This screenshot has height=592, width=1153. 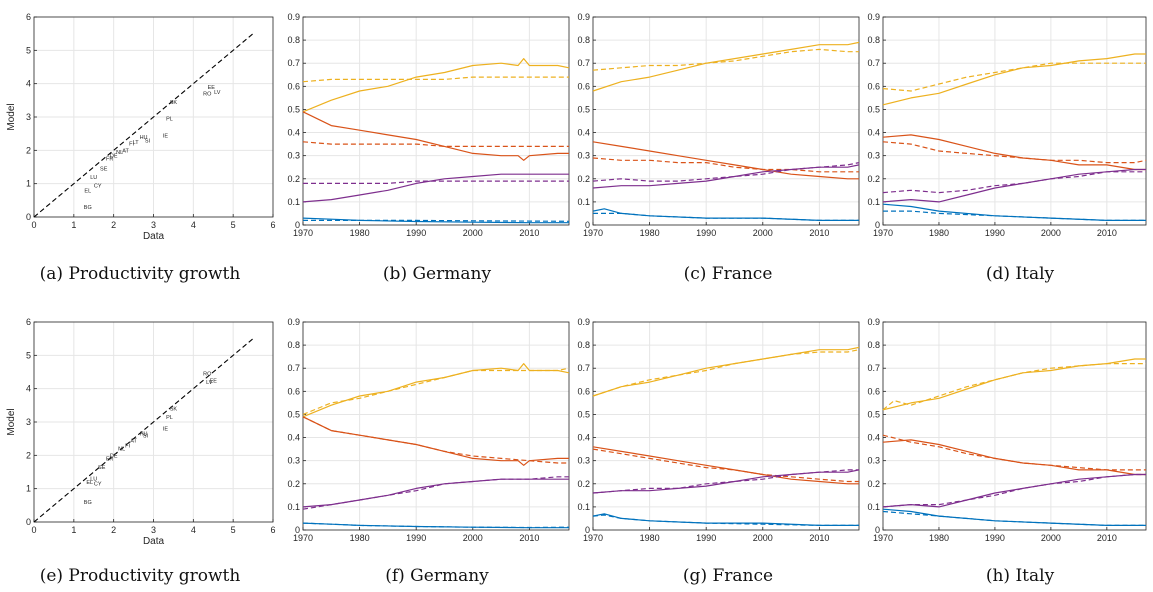 What do you see at coordinates (140, 576) in the screenshot?
I see `caption-e: (e) Productivity growth` at bounding box center [140, 576].